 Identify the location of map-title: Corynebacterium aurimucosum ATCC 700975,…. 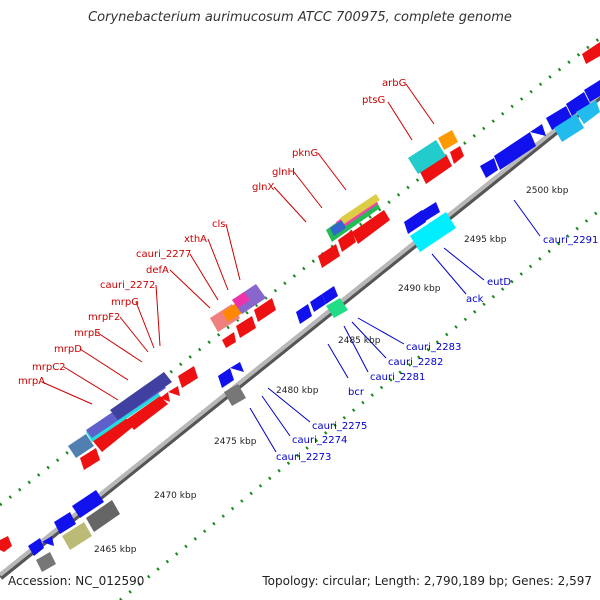
(300, 17).